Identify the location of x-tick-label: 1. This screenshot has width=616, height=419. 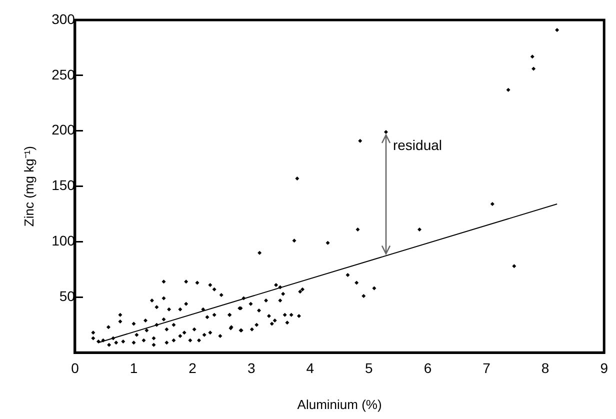
(134, 368).